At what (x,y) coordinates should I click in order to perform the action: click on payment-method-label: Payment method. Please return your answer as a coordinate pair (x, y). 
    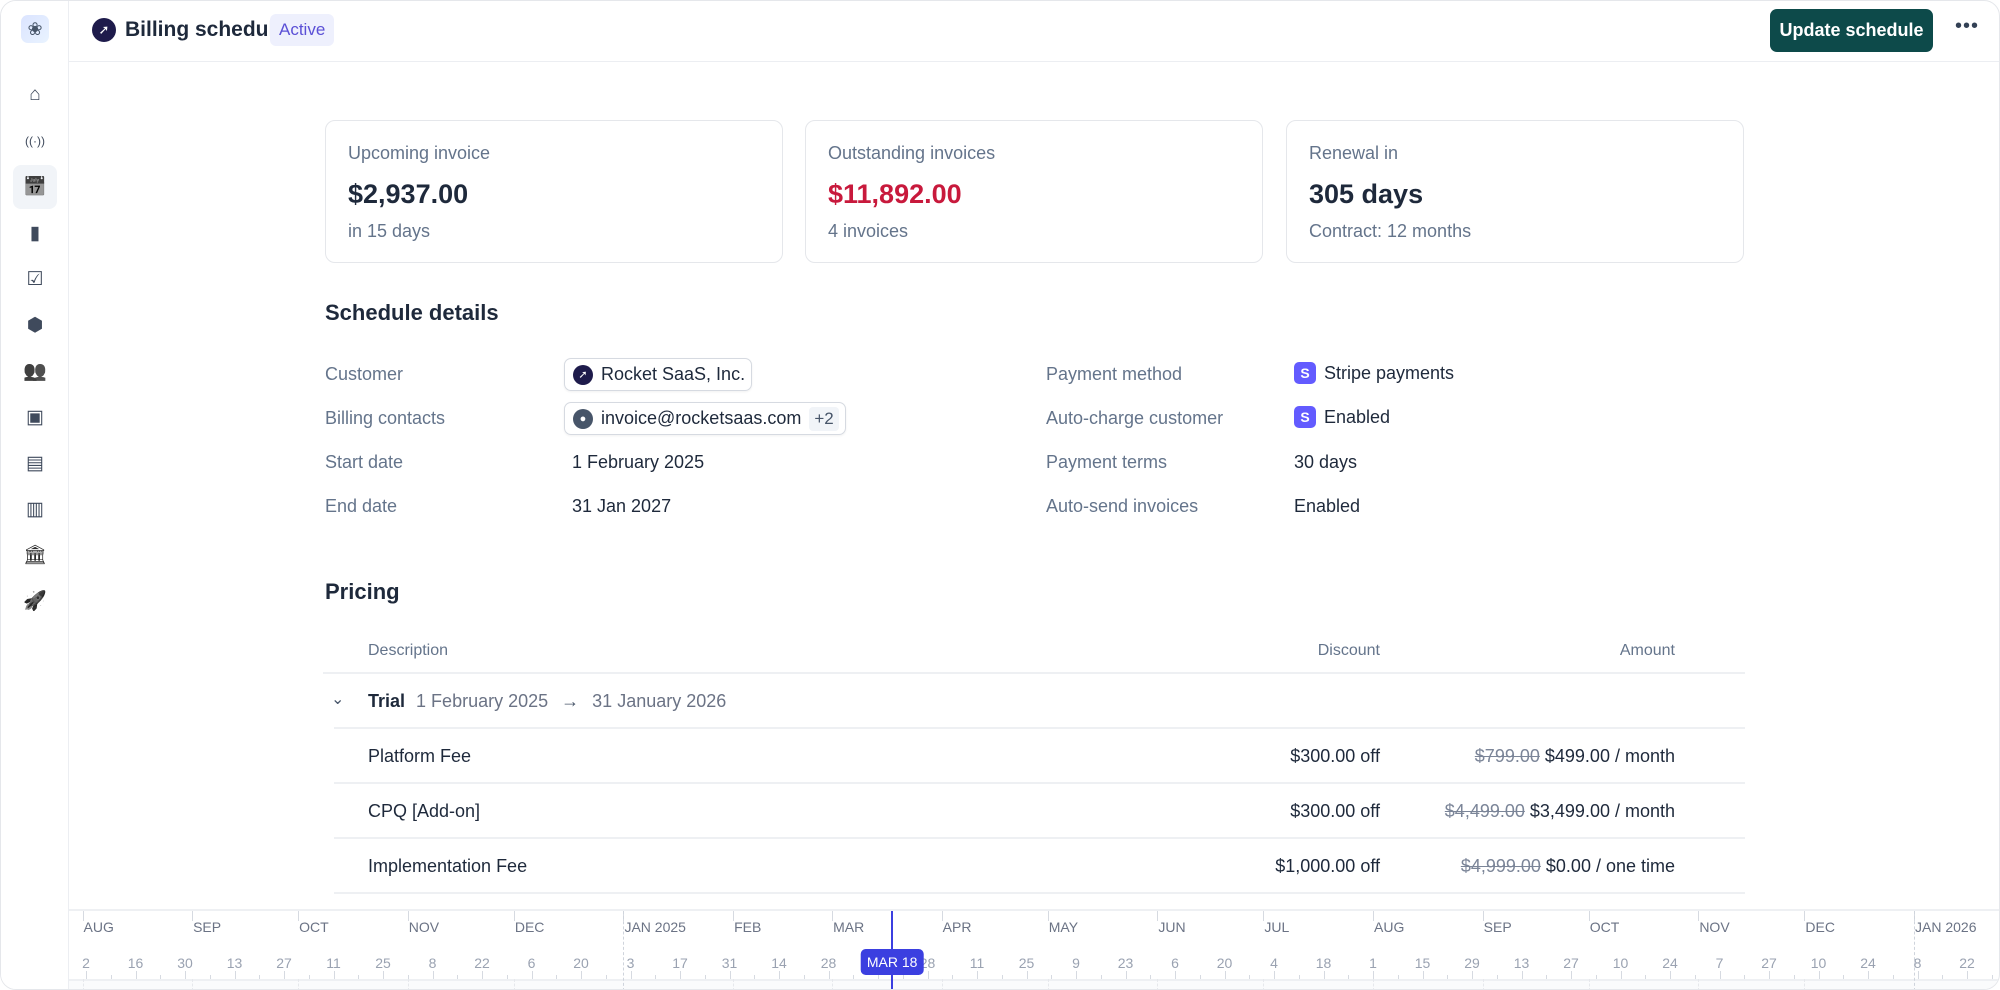
    Looking at the image, I should click on (1114, 374).